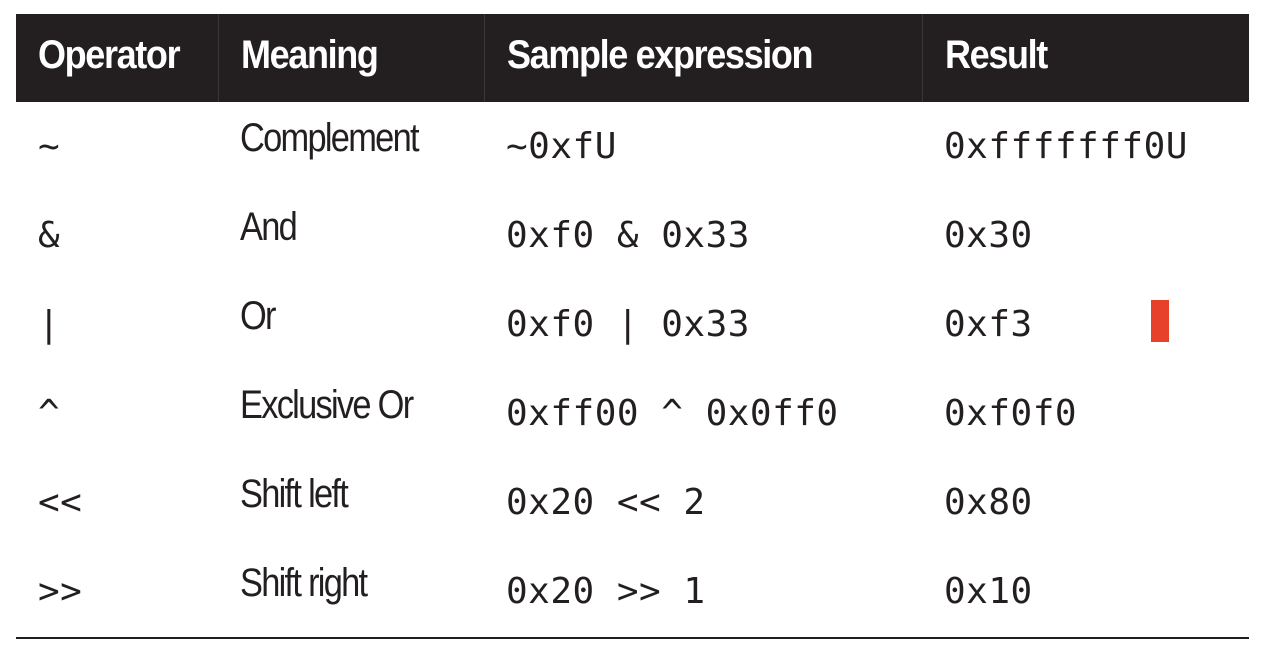 The width and height of the screenshot is (1264, 660). I want to click on expression-cell: 0xf0 & 0x33, so click(628, 235).